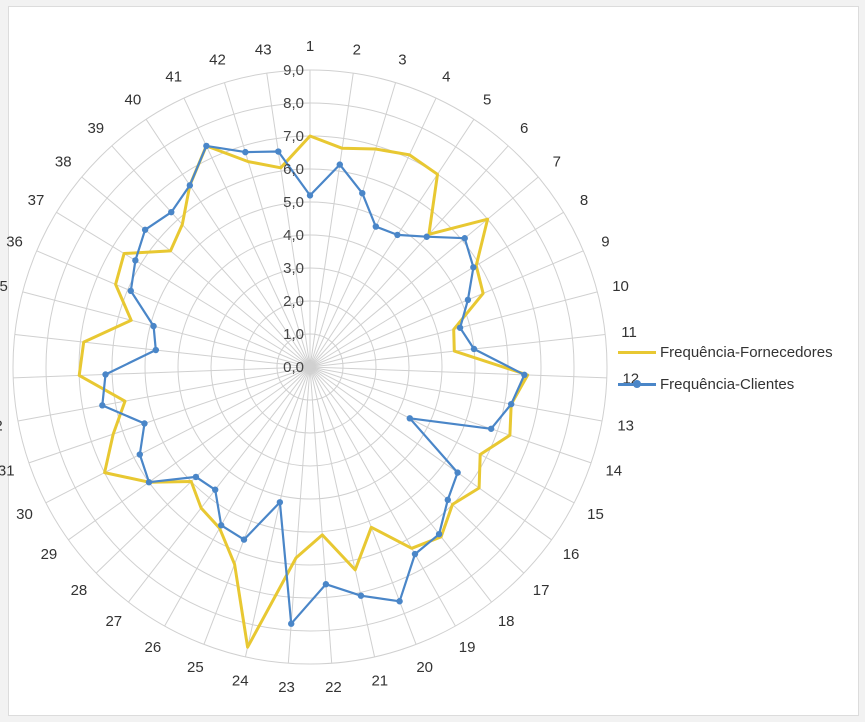  What do you see at coordinates (357, 49) in the screenshot?
I see `category-label: 2` at bounding box center [357, 49].